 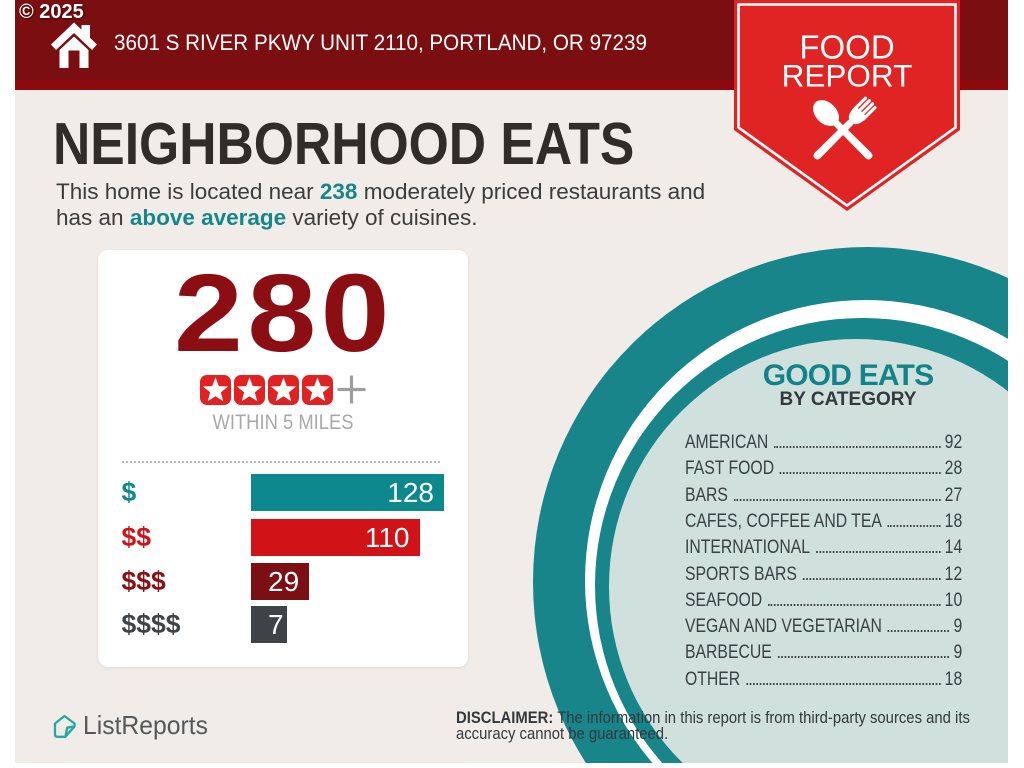 I want to click on svg-text: REPORT, so click(x=847, y=76).